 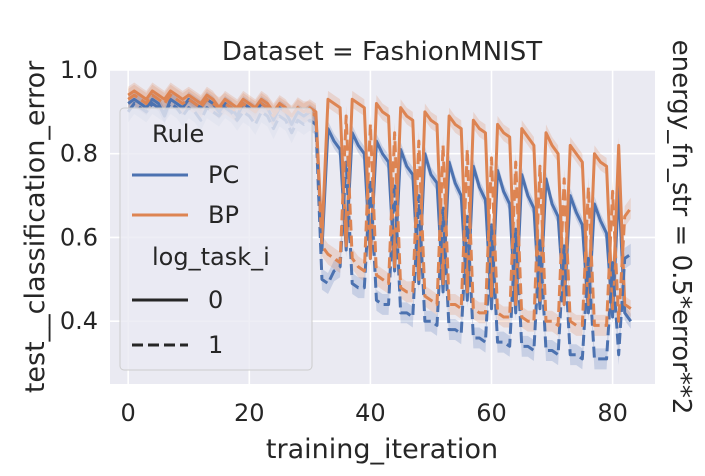 I want to click on x-tick-labels: 0 20 40 60 80, so click(x=374, y=413).